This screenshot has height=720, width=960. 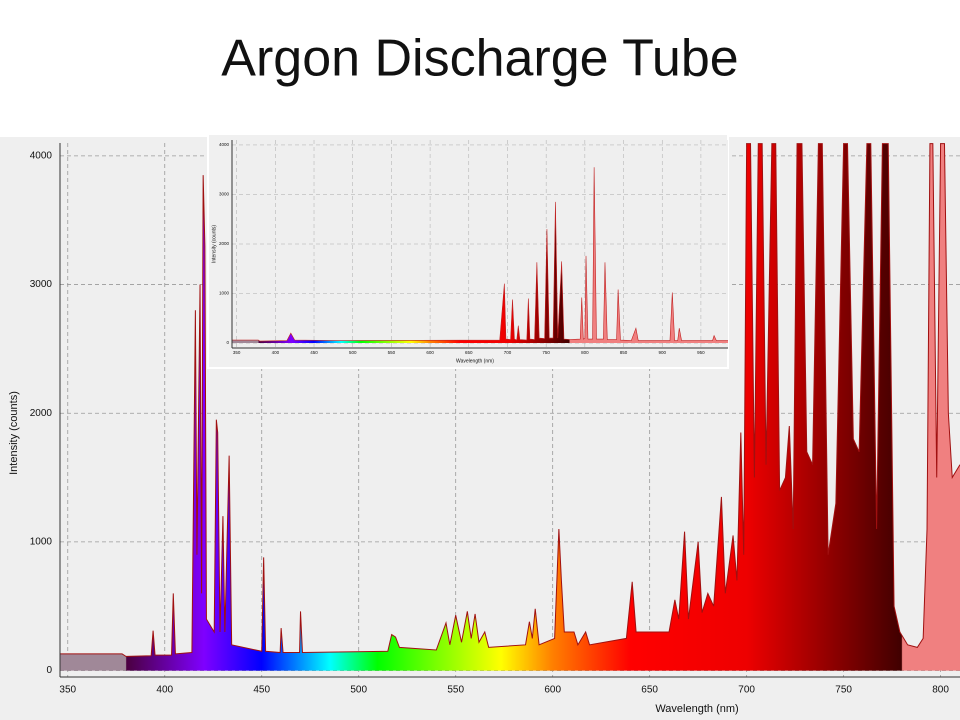 I want to click on series-group, so click(x=480, y=255).